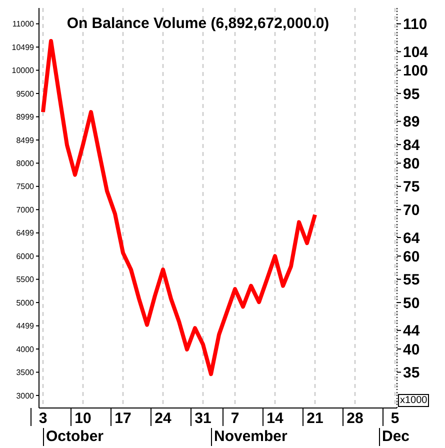 The image size is (445, 448). I want to click on y2-tick-label: 110, so click(415, 25).